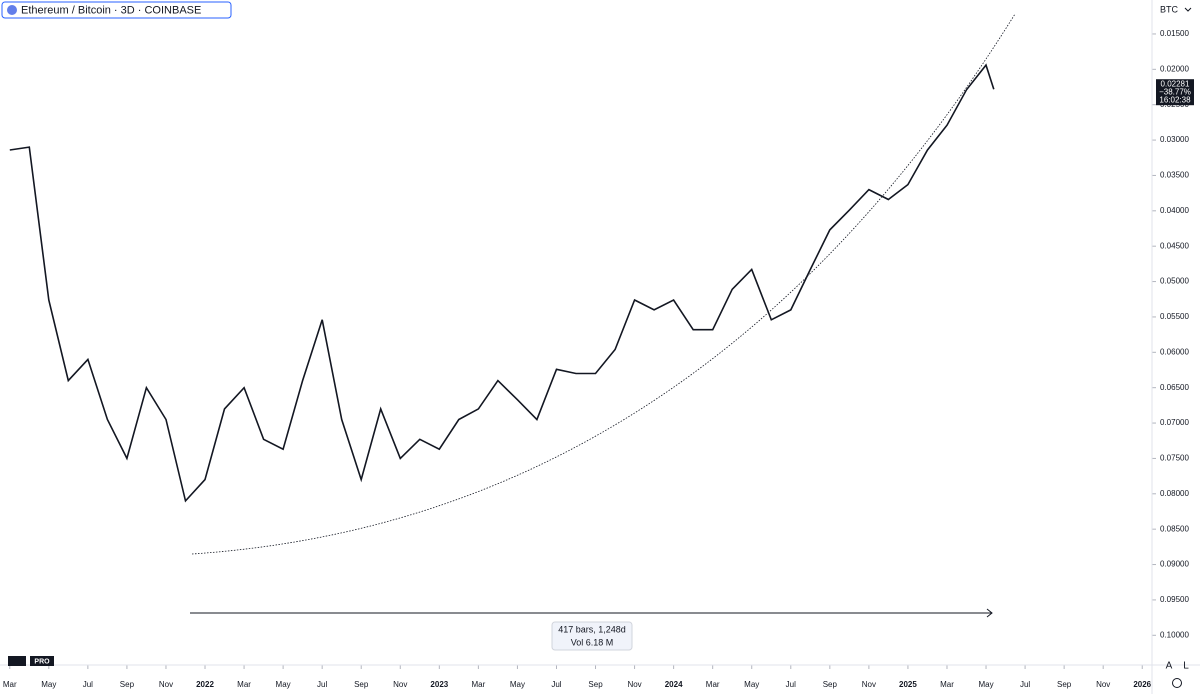 This screenshot has width=1200, height=694. Describe the element at coordinates (1174, 351) in the screenshot. I see `y-tick-label: 0.06000` at that location.